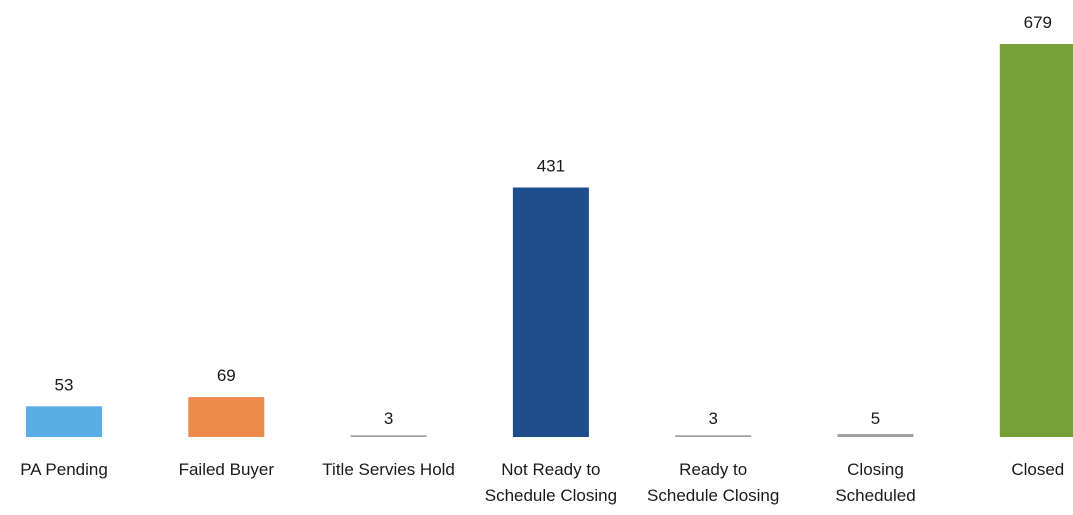 This screenshot has width=1073, height=515. I want to click on category-label-4-line-0: Ready to, so click(713, 469).